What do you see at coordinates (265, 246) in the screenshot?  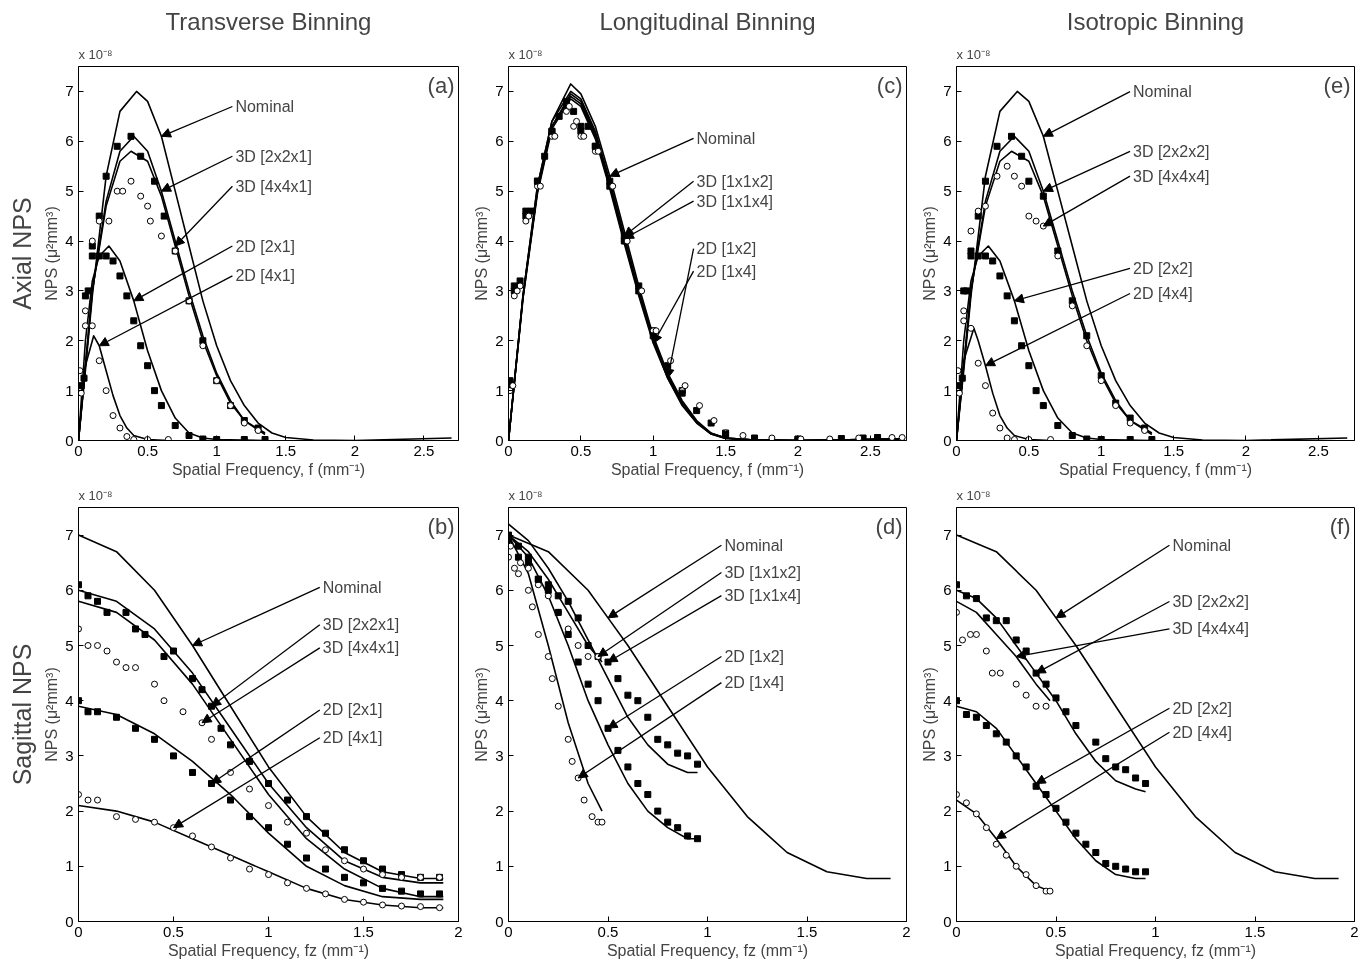 I see `annotation: 2D [2x1]` at bounding box center [265, 246].